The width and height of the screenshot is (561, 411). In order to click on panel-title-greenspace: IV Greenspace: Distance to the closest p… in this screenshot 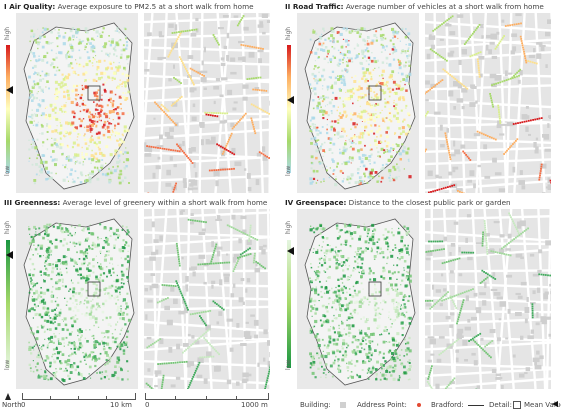, I will do `click(398, 202)`.